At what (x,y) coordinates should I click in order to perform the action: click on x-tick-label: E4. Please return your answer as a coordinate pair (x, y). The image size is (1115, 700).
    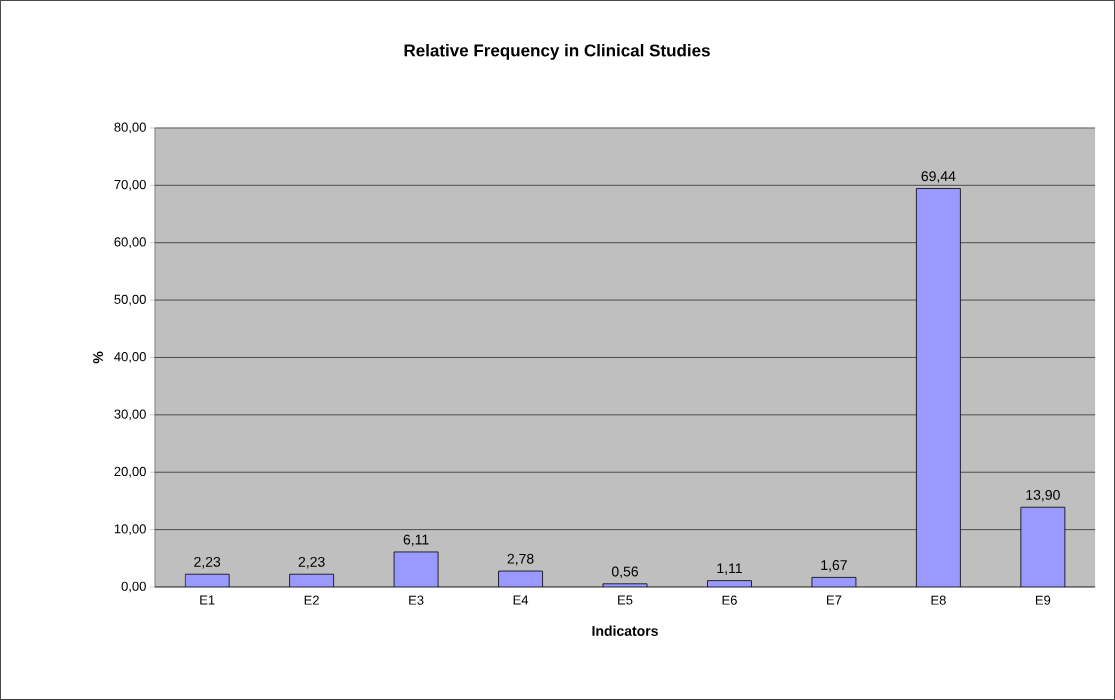
    Looking at the image, I should click on (521, 600).